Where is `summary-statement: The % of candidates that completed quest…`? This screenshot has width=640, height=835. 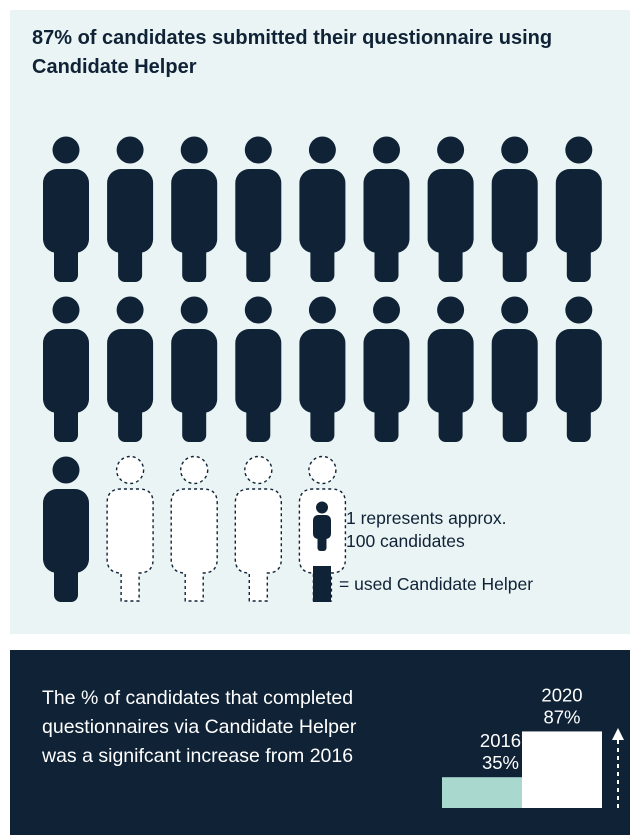
summary-statement: The % of candidates that completed quest… is located at coordinates (199, 727).